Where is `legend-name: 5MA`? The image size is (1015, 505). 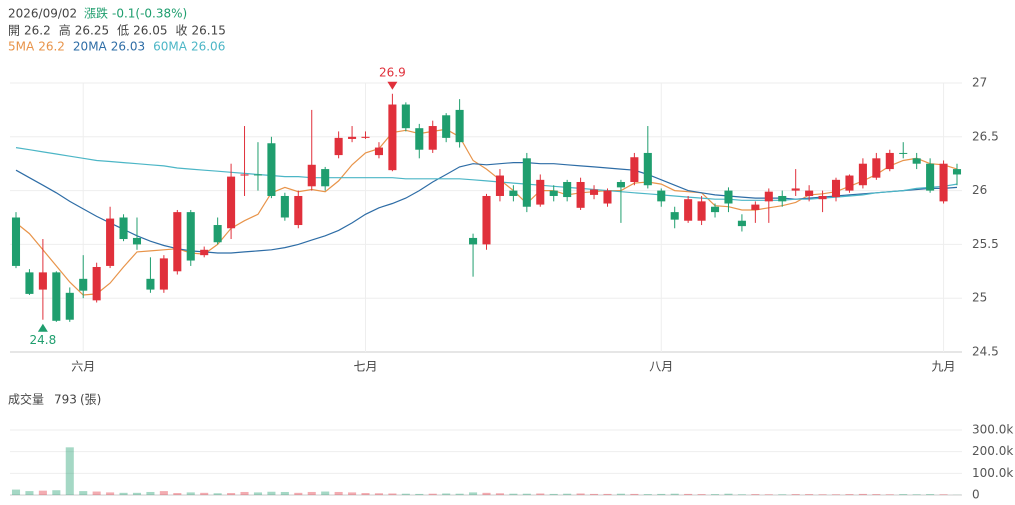 legend-name: 5MA is located at coordinates (21, 47).